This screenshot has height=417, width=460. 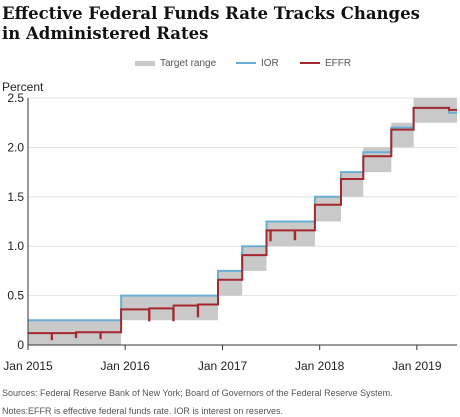 I want to click on y-tick-label-1: 0.5, so click(x=15, y=296).